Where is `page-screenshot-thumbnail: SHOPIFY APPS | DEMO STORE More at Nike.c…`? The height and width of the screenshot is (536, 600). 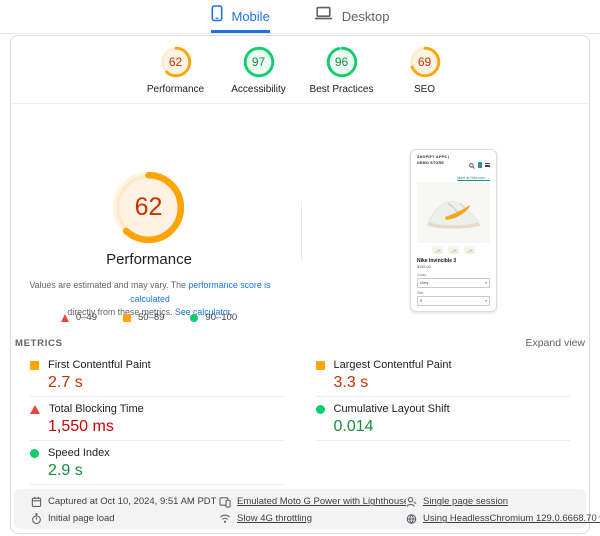
page-screenshot-thumbnail: SHOPIFY APPS | DEMO STORE More at Nike.c… is located at coordinates (453, 230).